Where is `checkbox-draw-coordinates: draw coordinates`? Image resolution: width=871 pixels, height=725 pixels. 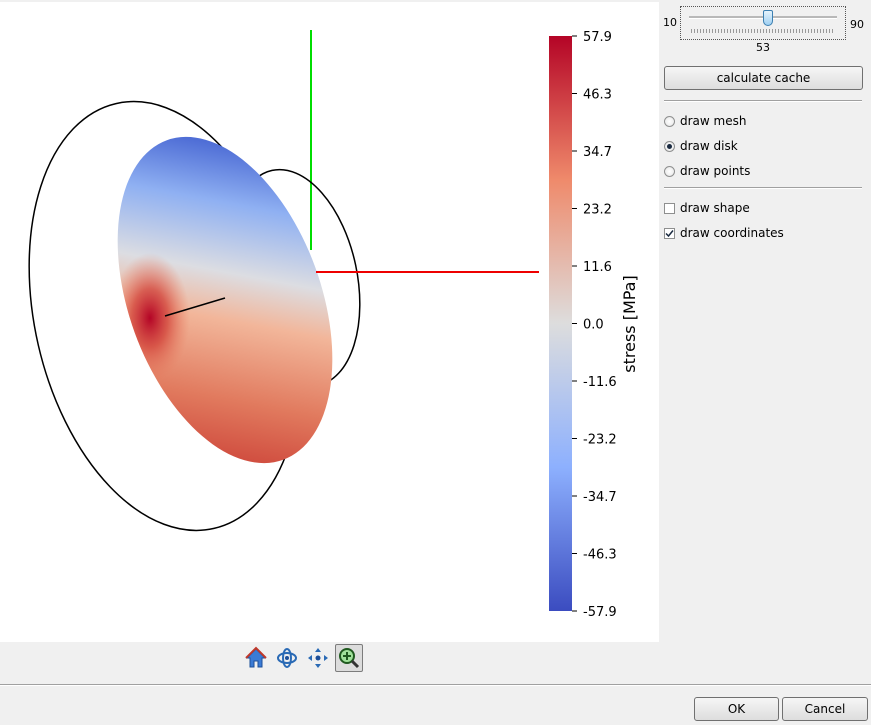 checkbox-draw-coordinates: draw coordinates is located at coordinates (724, 233).